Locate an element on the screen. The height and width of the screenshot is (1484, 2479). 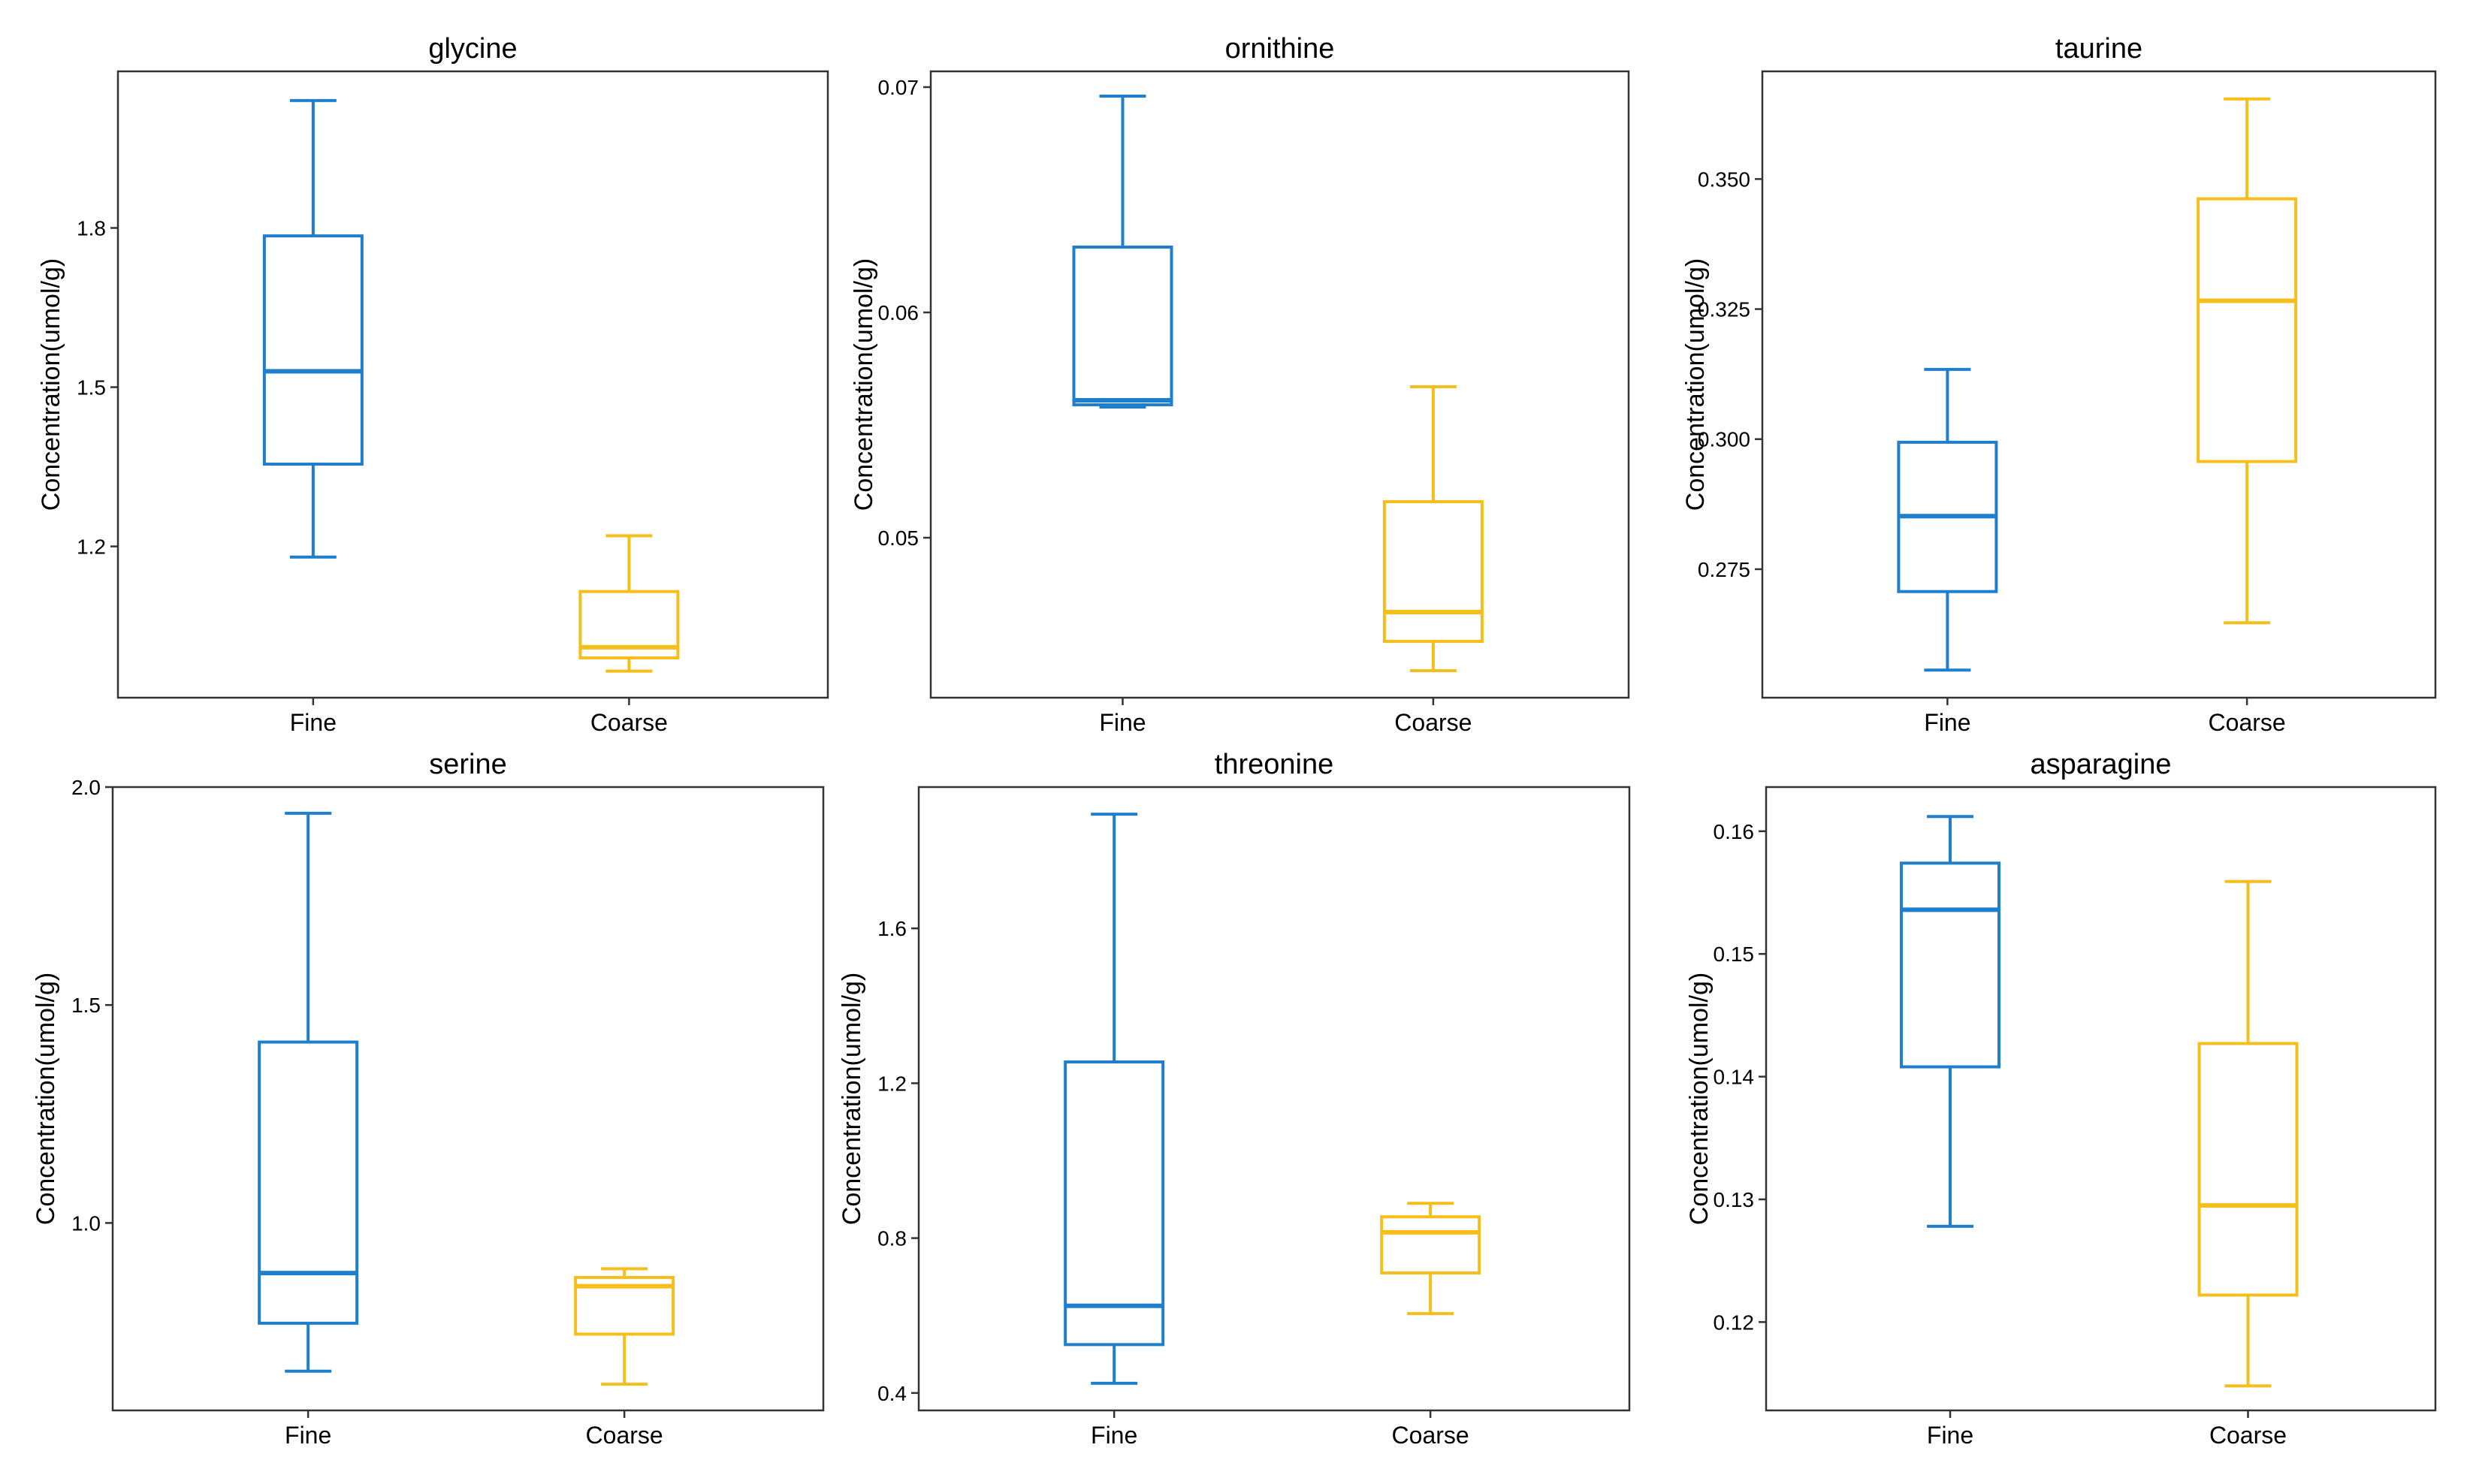
chart-title: glycine is located at coordinates (472, 49).